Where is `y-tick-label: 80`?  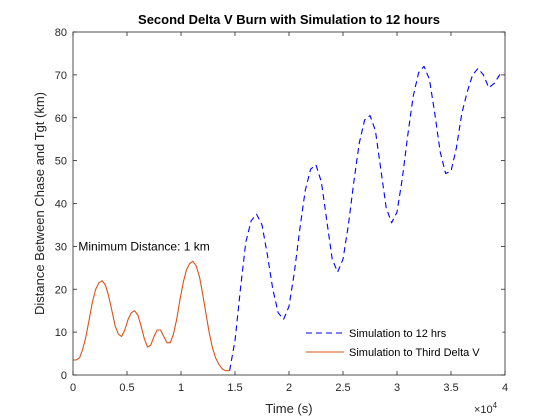
y-tick-label: 80 is located at coordinates (61, 33).